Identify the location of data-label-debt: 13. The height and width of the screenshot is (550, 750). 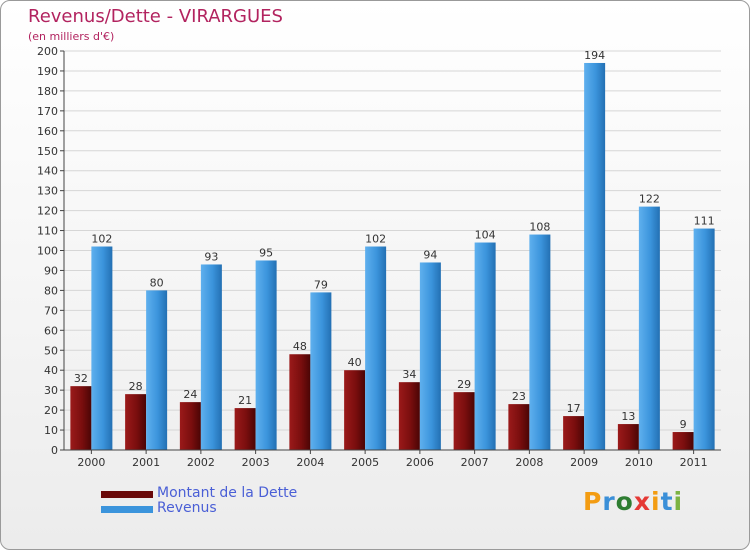
(628, 416).